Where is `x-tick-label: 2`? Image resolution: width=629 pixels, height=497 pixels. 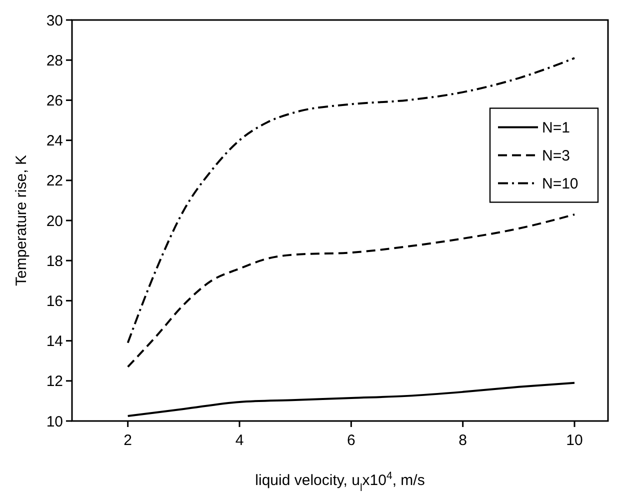 x-tick-label: 2 is located at coordinates (128, 440).